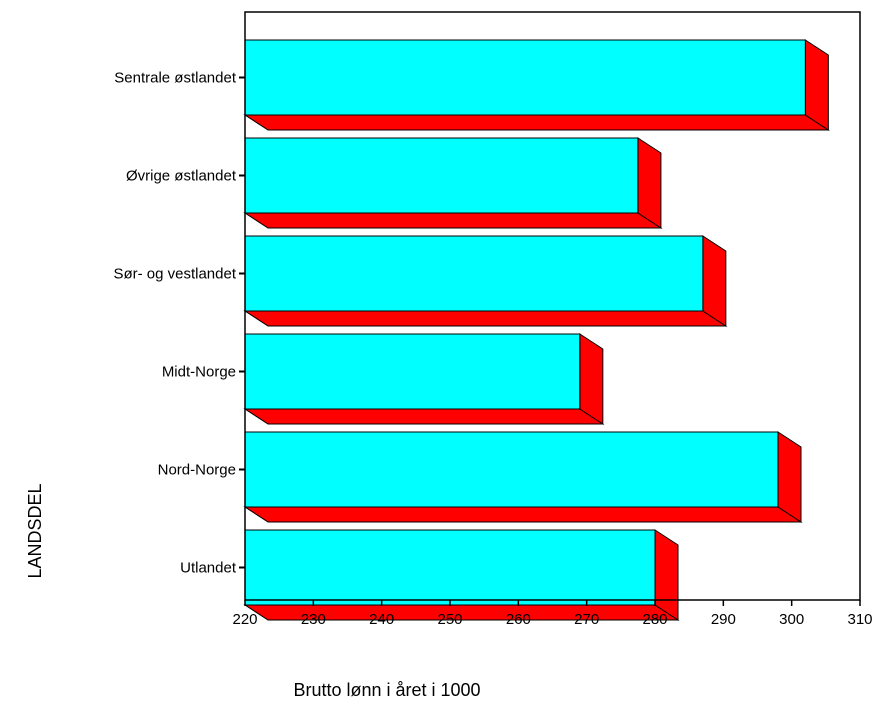 Image resolution: width=879 pixels, height=706 pixels. Describe the element at coordinates (199, 372) in the screenshot. I see `category-label: Midt-Norge` at that location.